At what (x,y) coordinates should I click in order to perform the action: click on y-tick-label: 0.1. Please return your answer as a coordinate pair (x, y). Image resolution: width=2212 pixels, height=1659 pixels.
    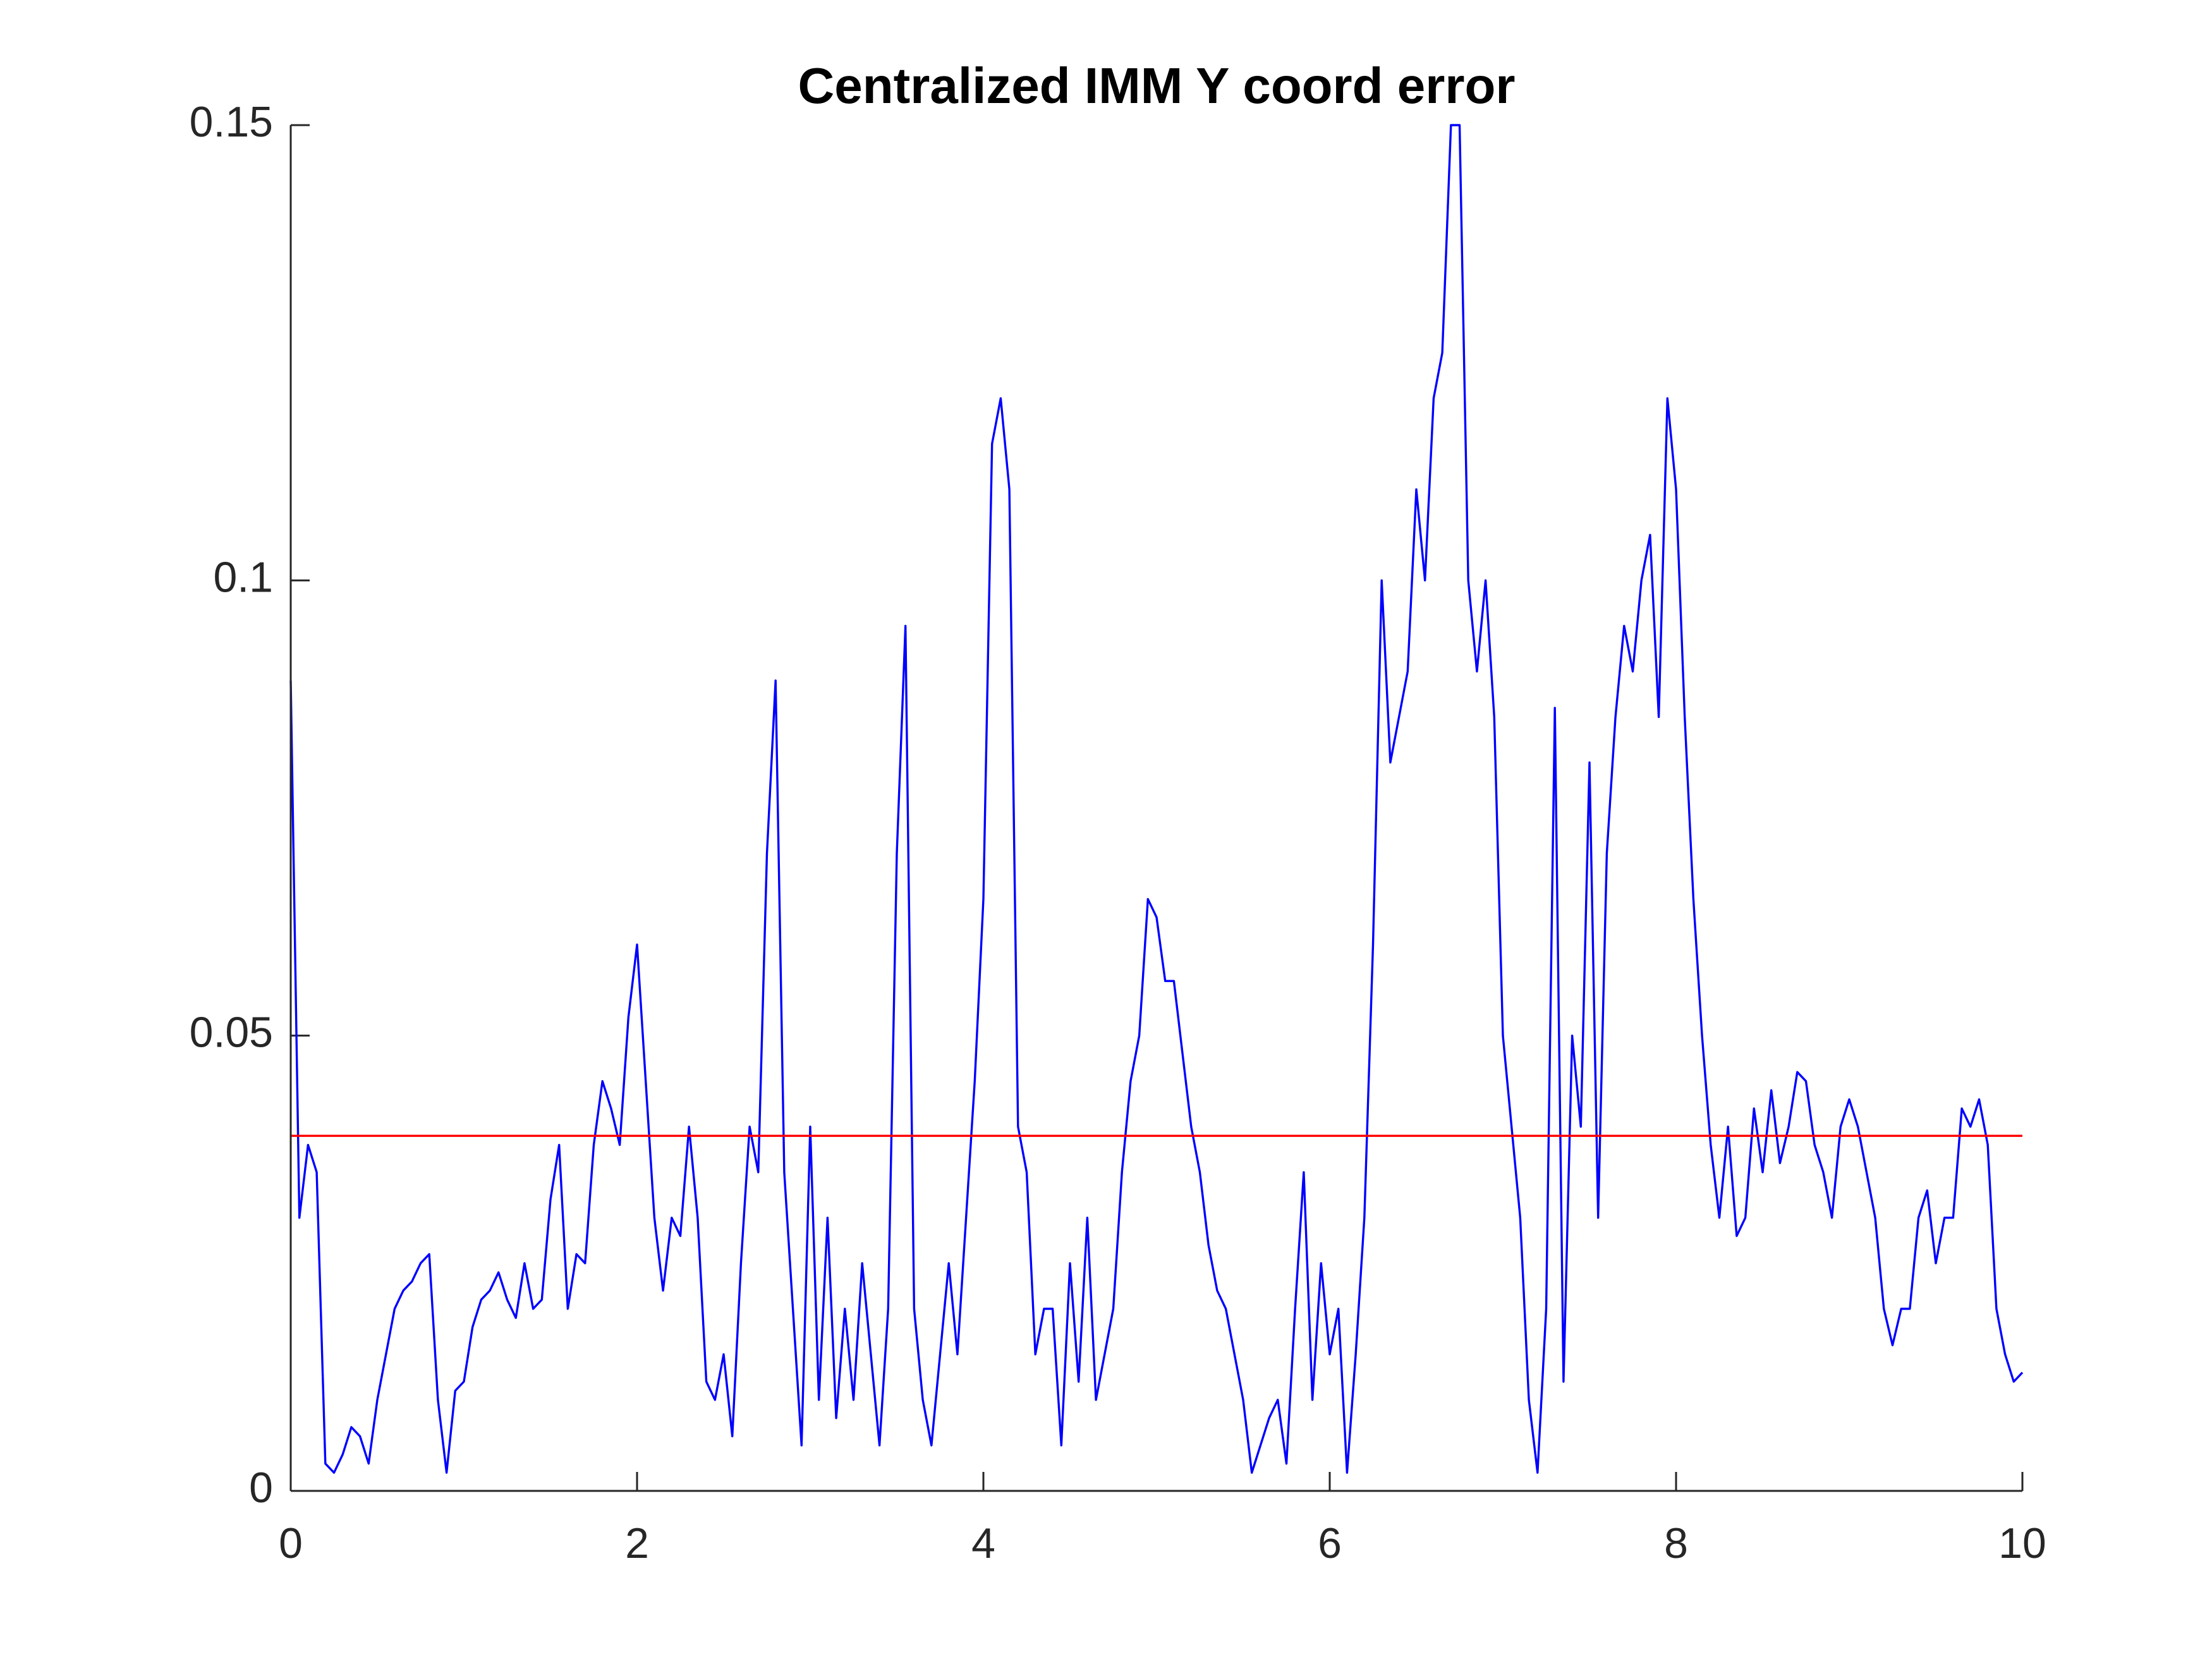
    Looking at the image, I should click on (243, 577).